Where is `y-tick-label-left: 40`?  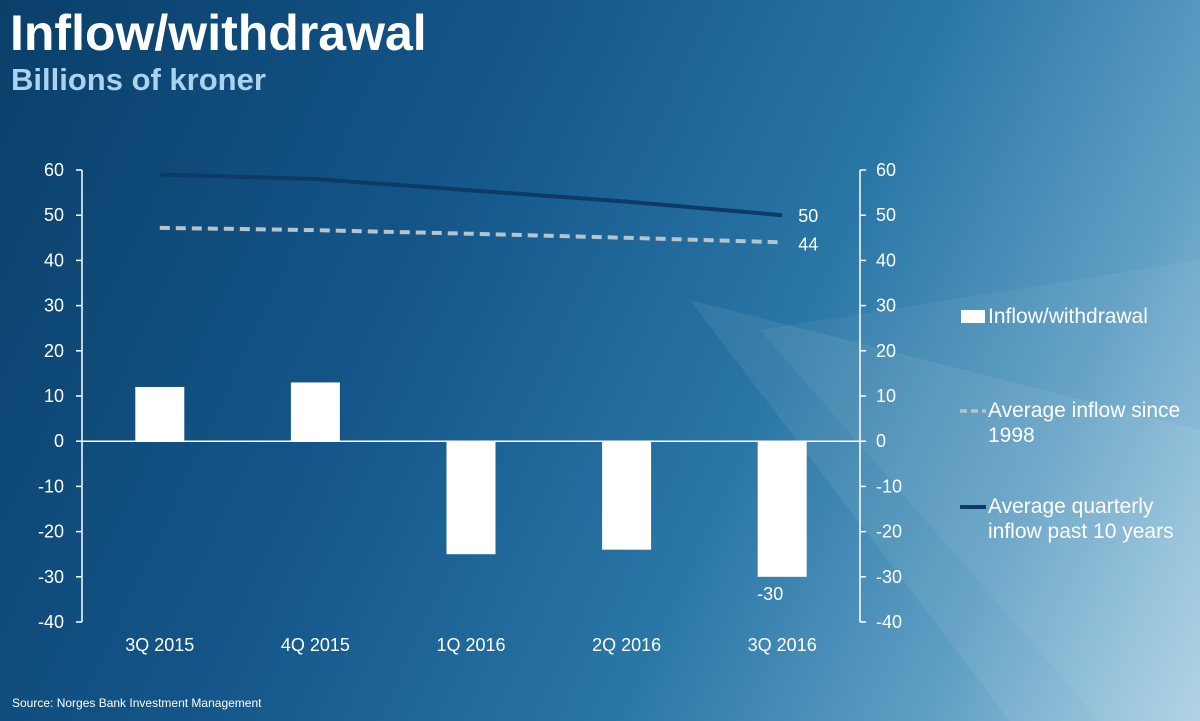
y-tick-label-left: 40 is located at coordinates (54, 260).